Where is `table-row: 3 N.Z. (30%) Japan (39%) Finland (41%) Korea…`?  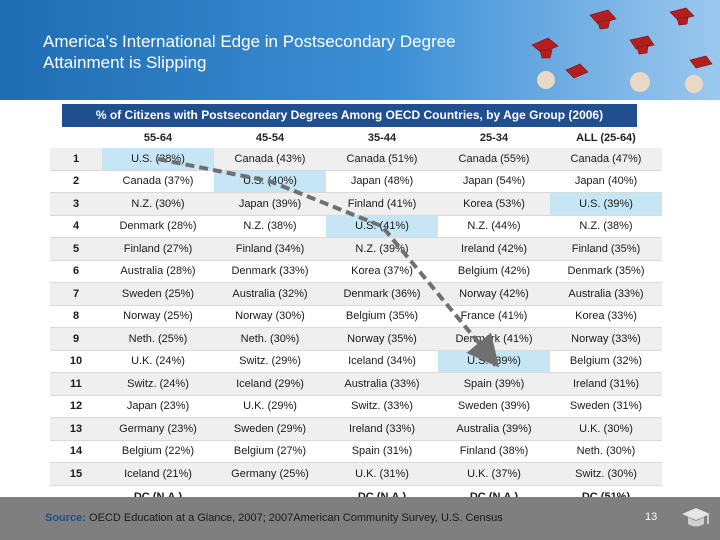
table-row: 3 N.Z. (30%) Japan (39%) Finland (41%) Korea… is located at coordinates (356, 204).